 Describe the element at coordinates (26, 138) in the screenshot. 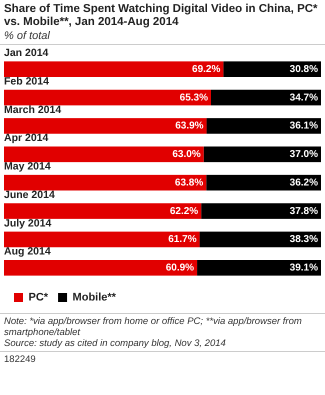

I see `y-tick-label: Apr 2014` at that location.